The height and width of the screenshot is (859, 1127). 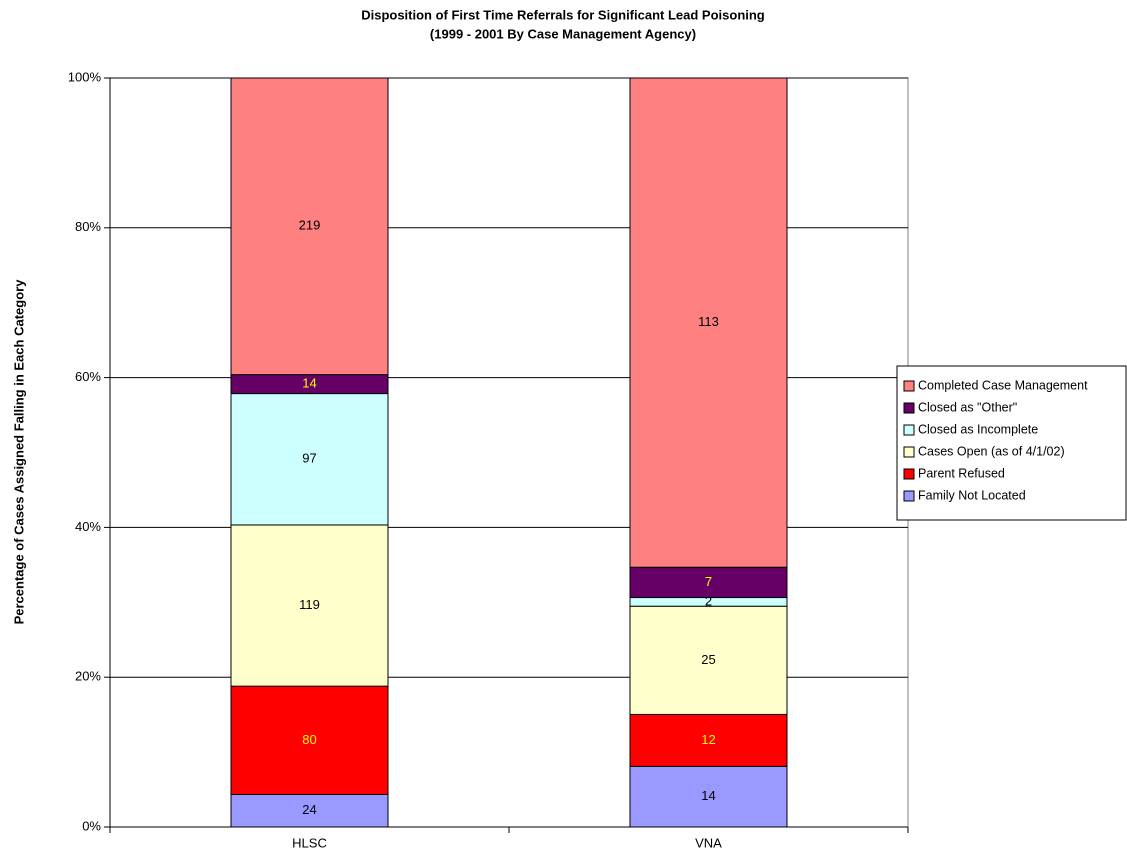 I want to click on legend-label: Closed as "Other", so click(x=967, y=407).